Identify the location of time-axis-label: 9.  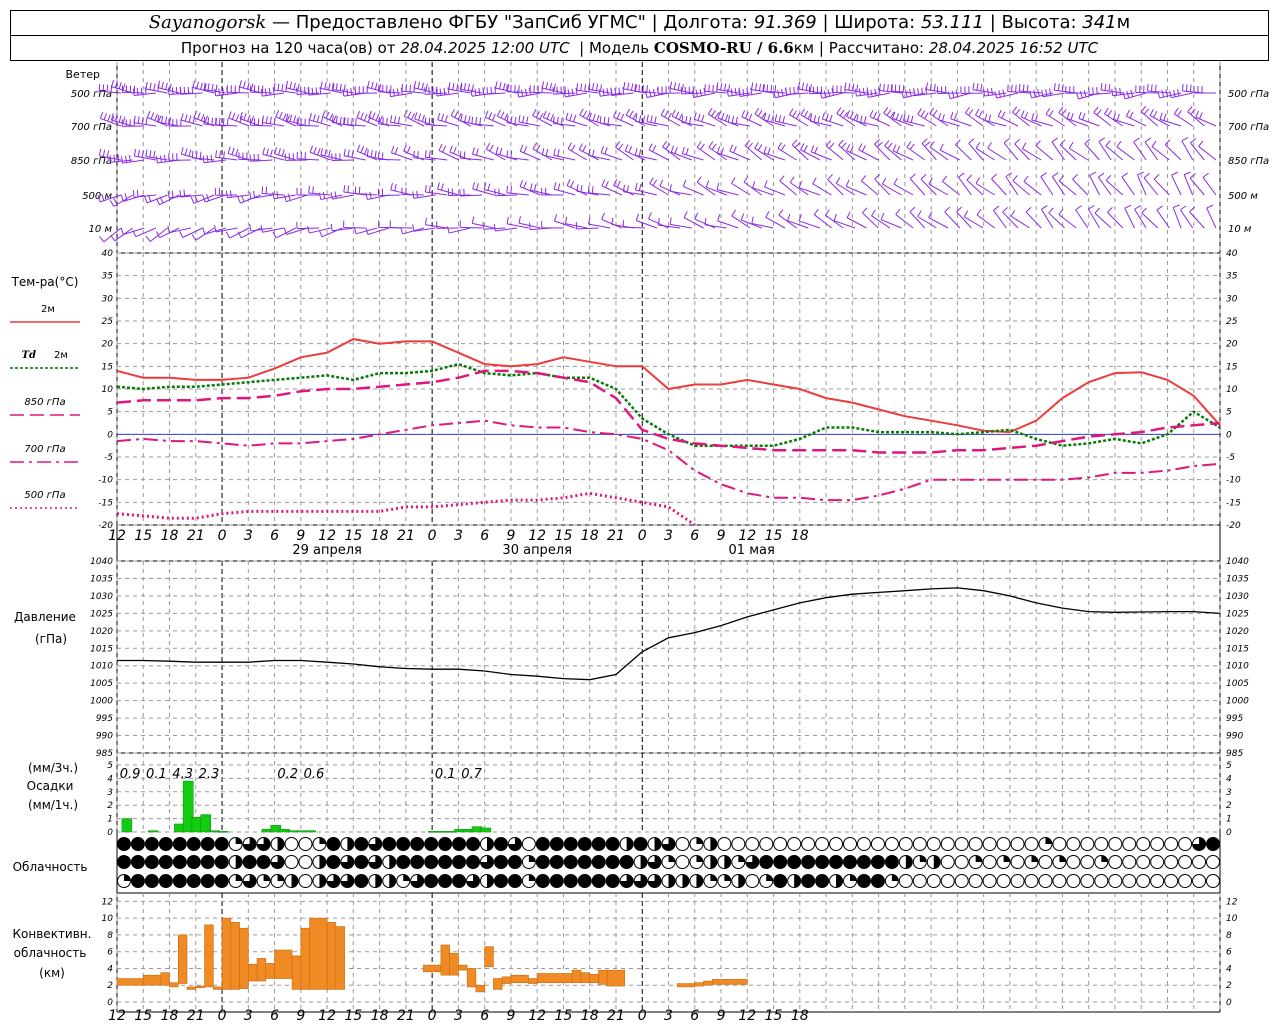
(721, 536).